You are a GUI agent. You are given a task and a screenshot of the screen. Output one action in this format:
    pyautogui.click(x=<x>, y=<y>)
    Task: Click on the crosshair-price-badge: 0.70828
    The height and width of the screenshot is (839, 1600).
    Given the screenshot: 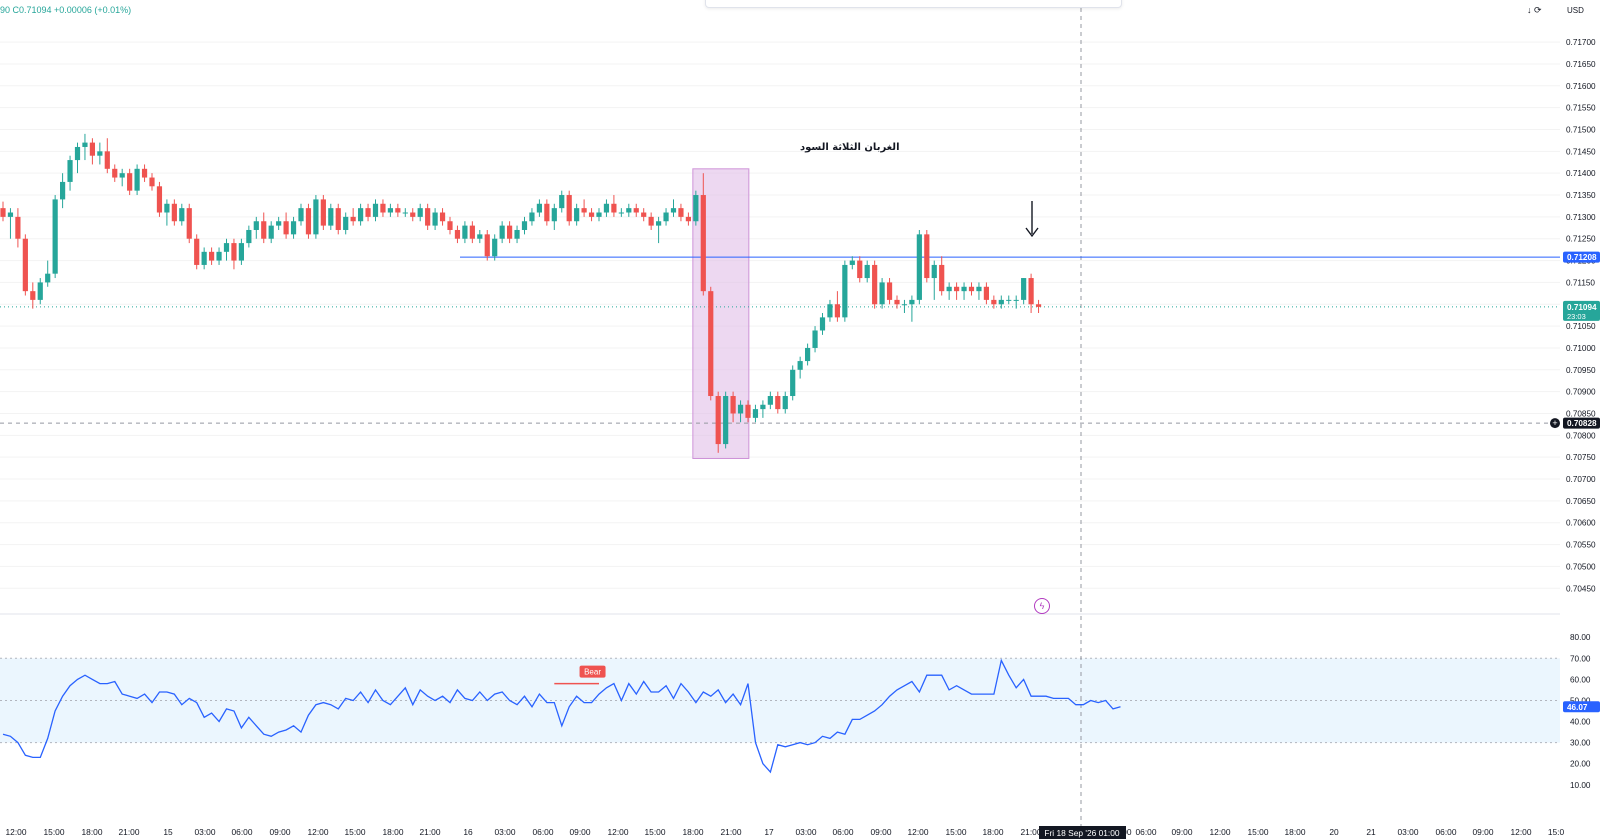 What is the action you would take?
    pyautogui.click(x=1582, y=423)
    